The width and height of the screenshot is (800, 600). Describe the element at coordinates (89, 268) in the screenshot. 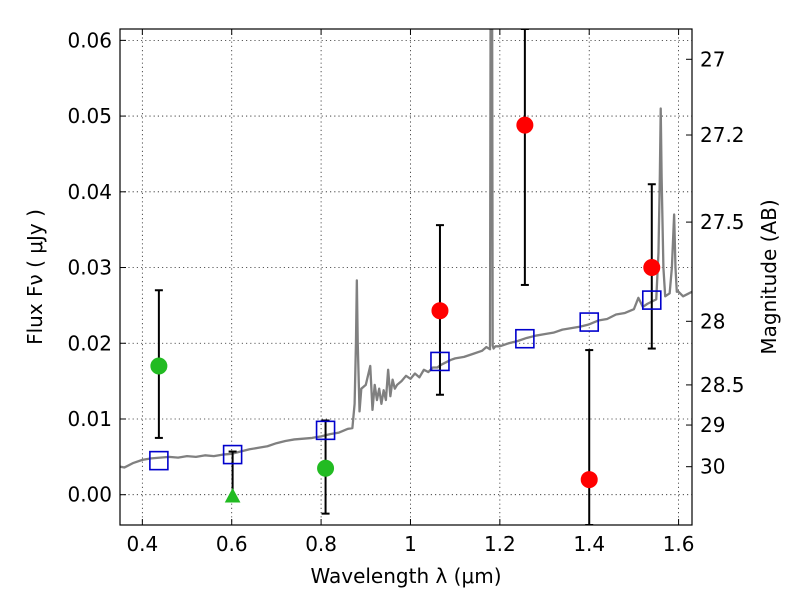

I see `y-tick-label: 0.03` at that location.